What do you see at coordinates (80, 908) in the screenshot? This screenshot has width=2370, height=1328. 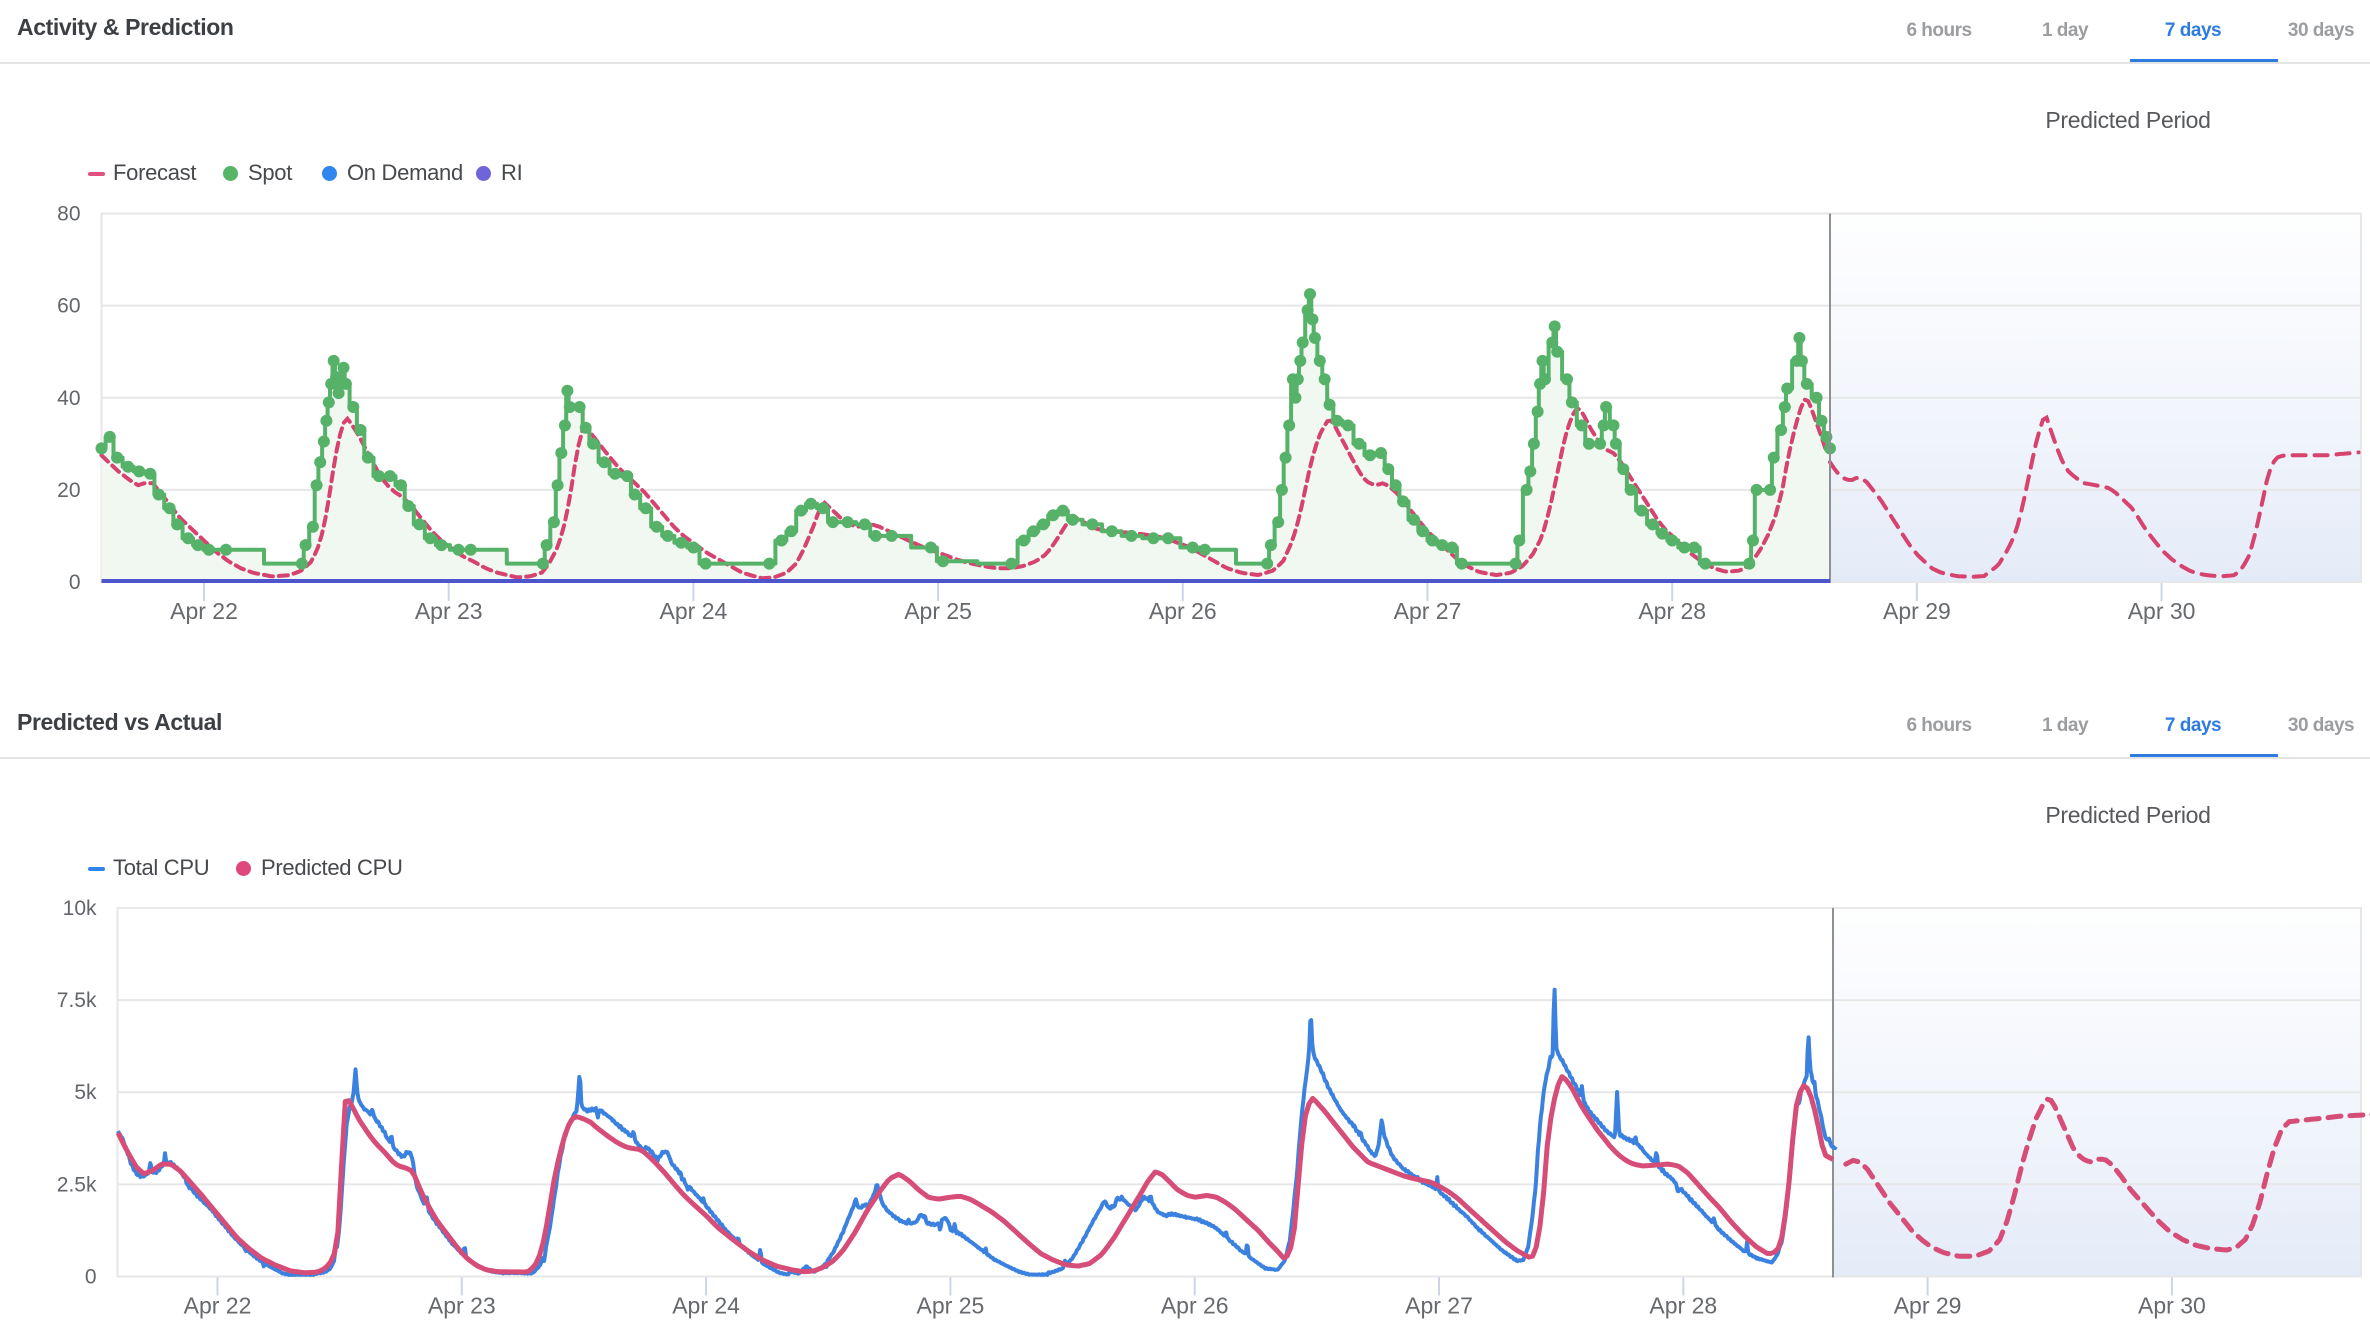 I see `svg-text: 10k` at bounding box center [80, 908].